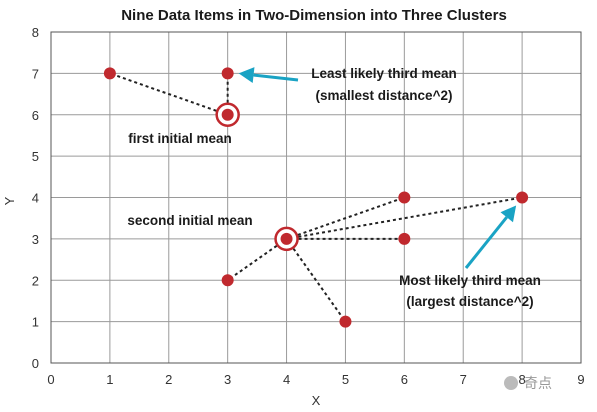  What do you see at coordinates (276, 77) in the screenshot?
I see `least-likely-arrow` at bounding box center [276, 77].